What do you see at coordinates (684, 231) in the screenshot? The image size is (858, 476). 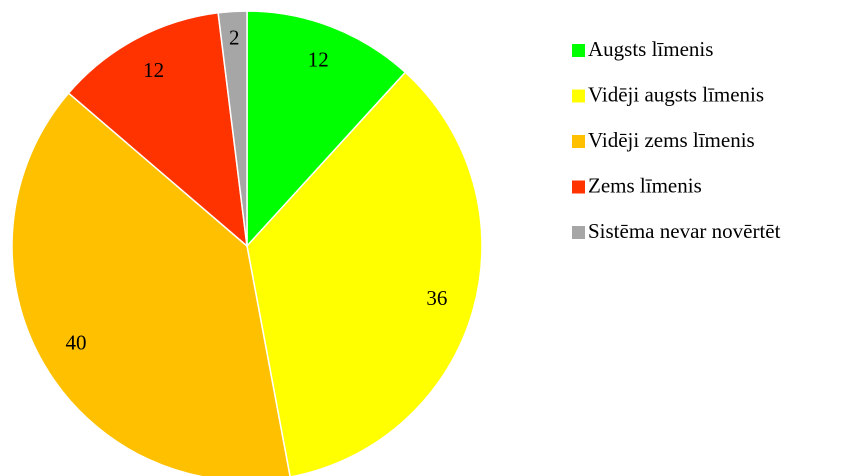 I see `legend-label: Sistēma nevar novērtēt` at bounding box center [684, 231].